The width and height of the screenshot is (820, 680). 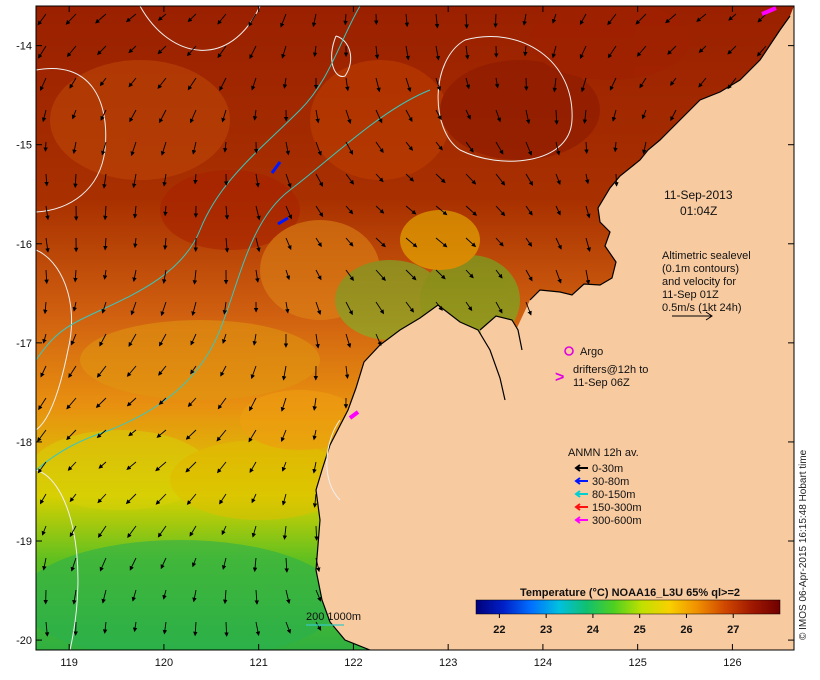 I want to click on altimetry-line: Altimetric sealevel, so click(x=706, y=256).